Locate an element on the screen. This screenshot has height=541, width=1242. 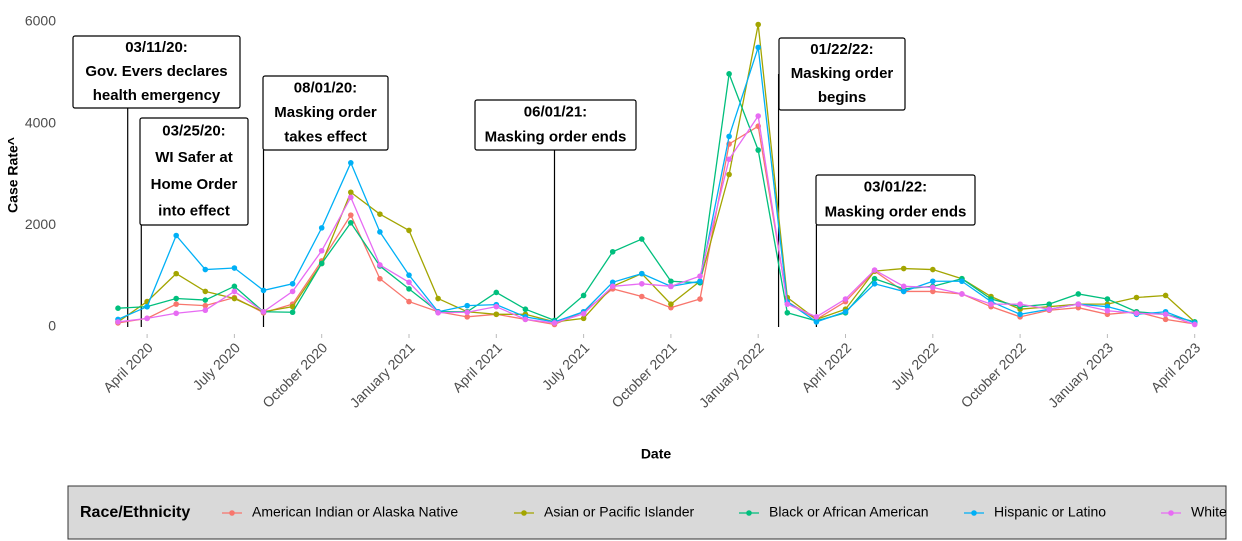
x-axis-label: Date is located at coordinates (656, 454).